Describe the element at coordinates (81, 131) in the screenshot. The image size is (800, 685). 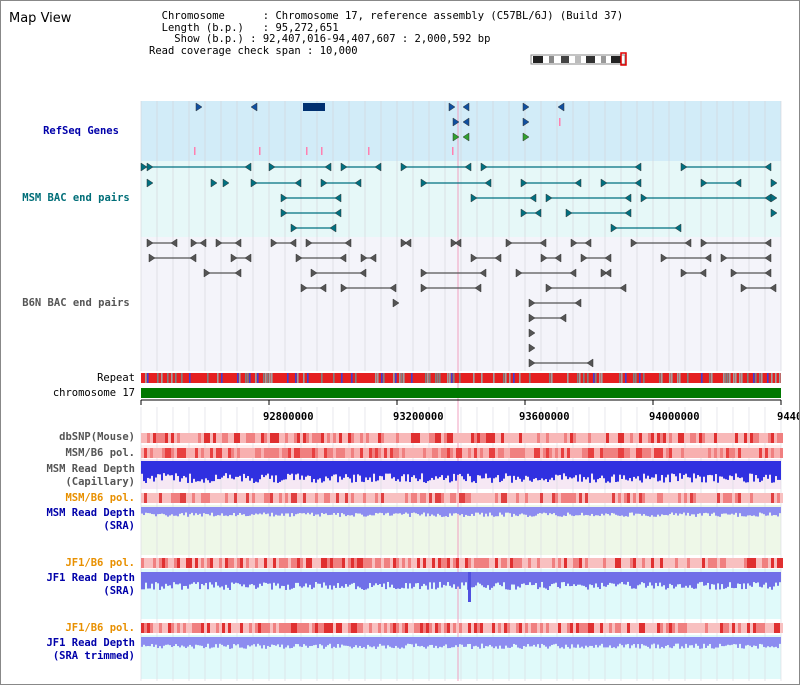
I see `track-label-refseq: RefSeq Genes` at that location.